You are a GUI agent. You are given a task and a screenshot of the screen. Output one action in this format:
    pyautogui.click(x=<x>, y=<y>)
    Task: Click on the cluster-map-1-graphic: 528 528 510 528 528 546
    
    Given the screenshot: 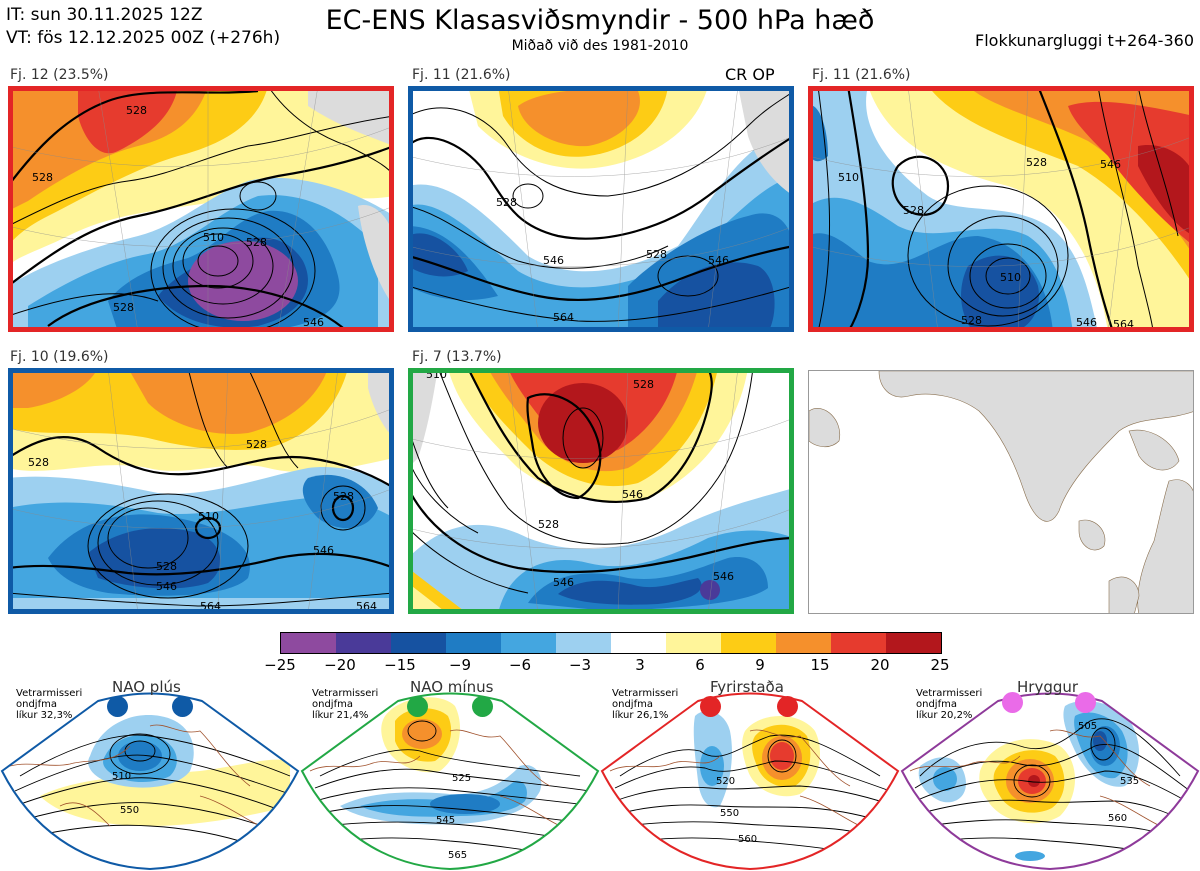 What is the action you would take?
    pyautogui.click(x=201, y=209)
    